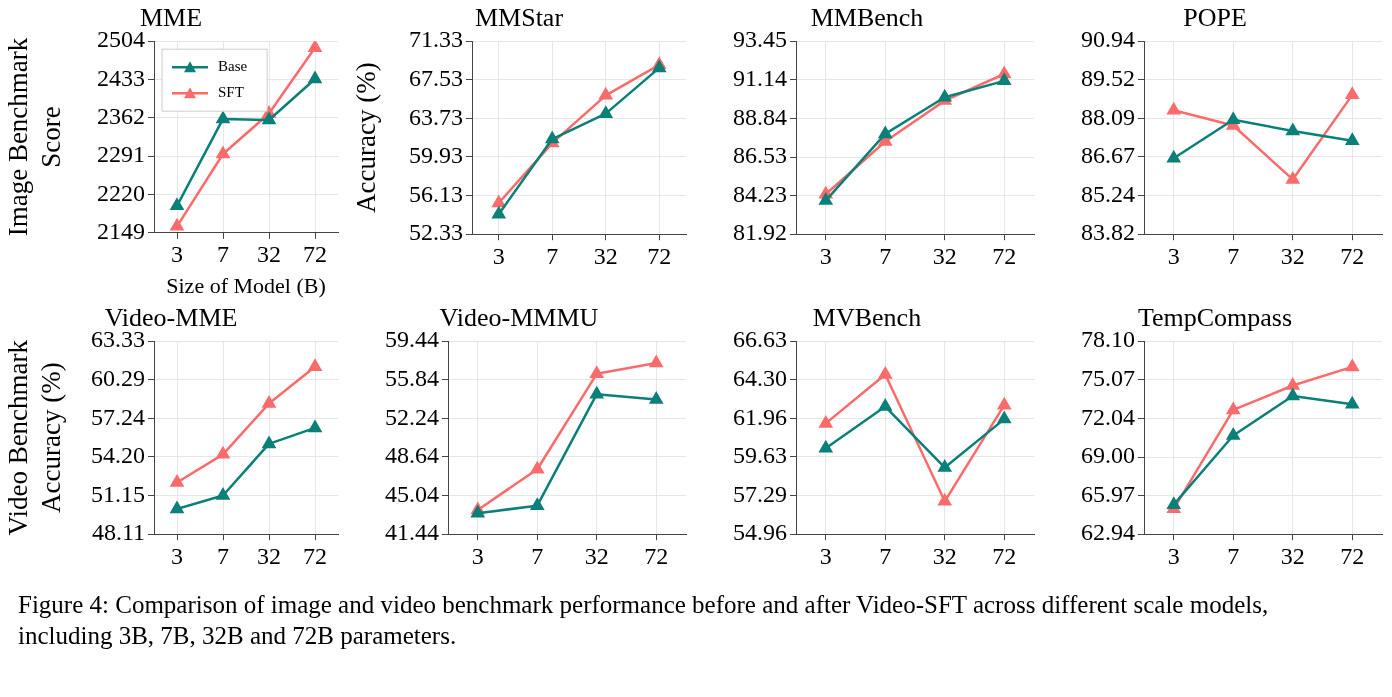 Image resolution: width=1392 pixels, height=697 pixels. Describe the element at coordinates (760, 116) in the screenshot. I see `y-tick-label: 88.84` at that location.